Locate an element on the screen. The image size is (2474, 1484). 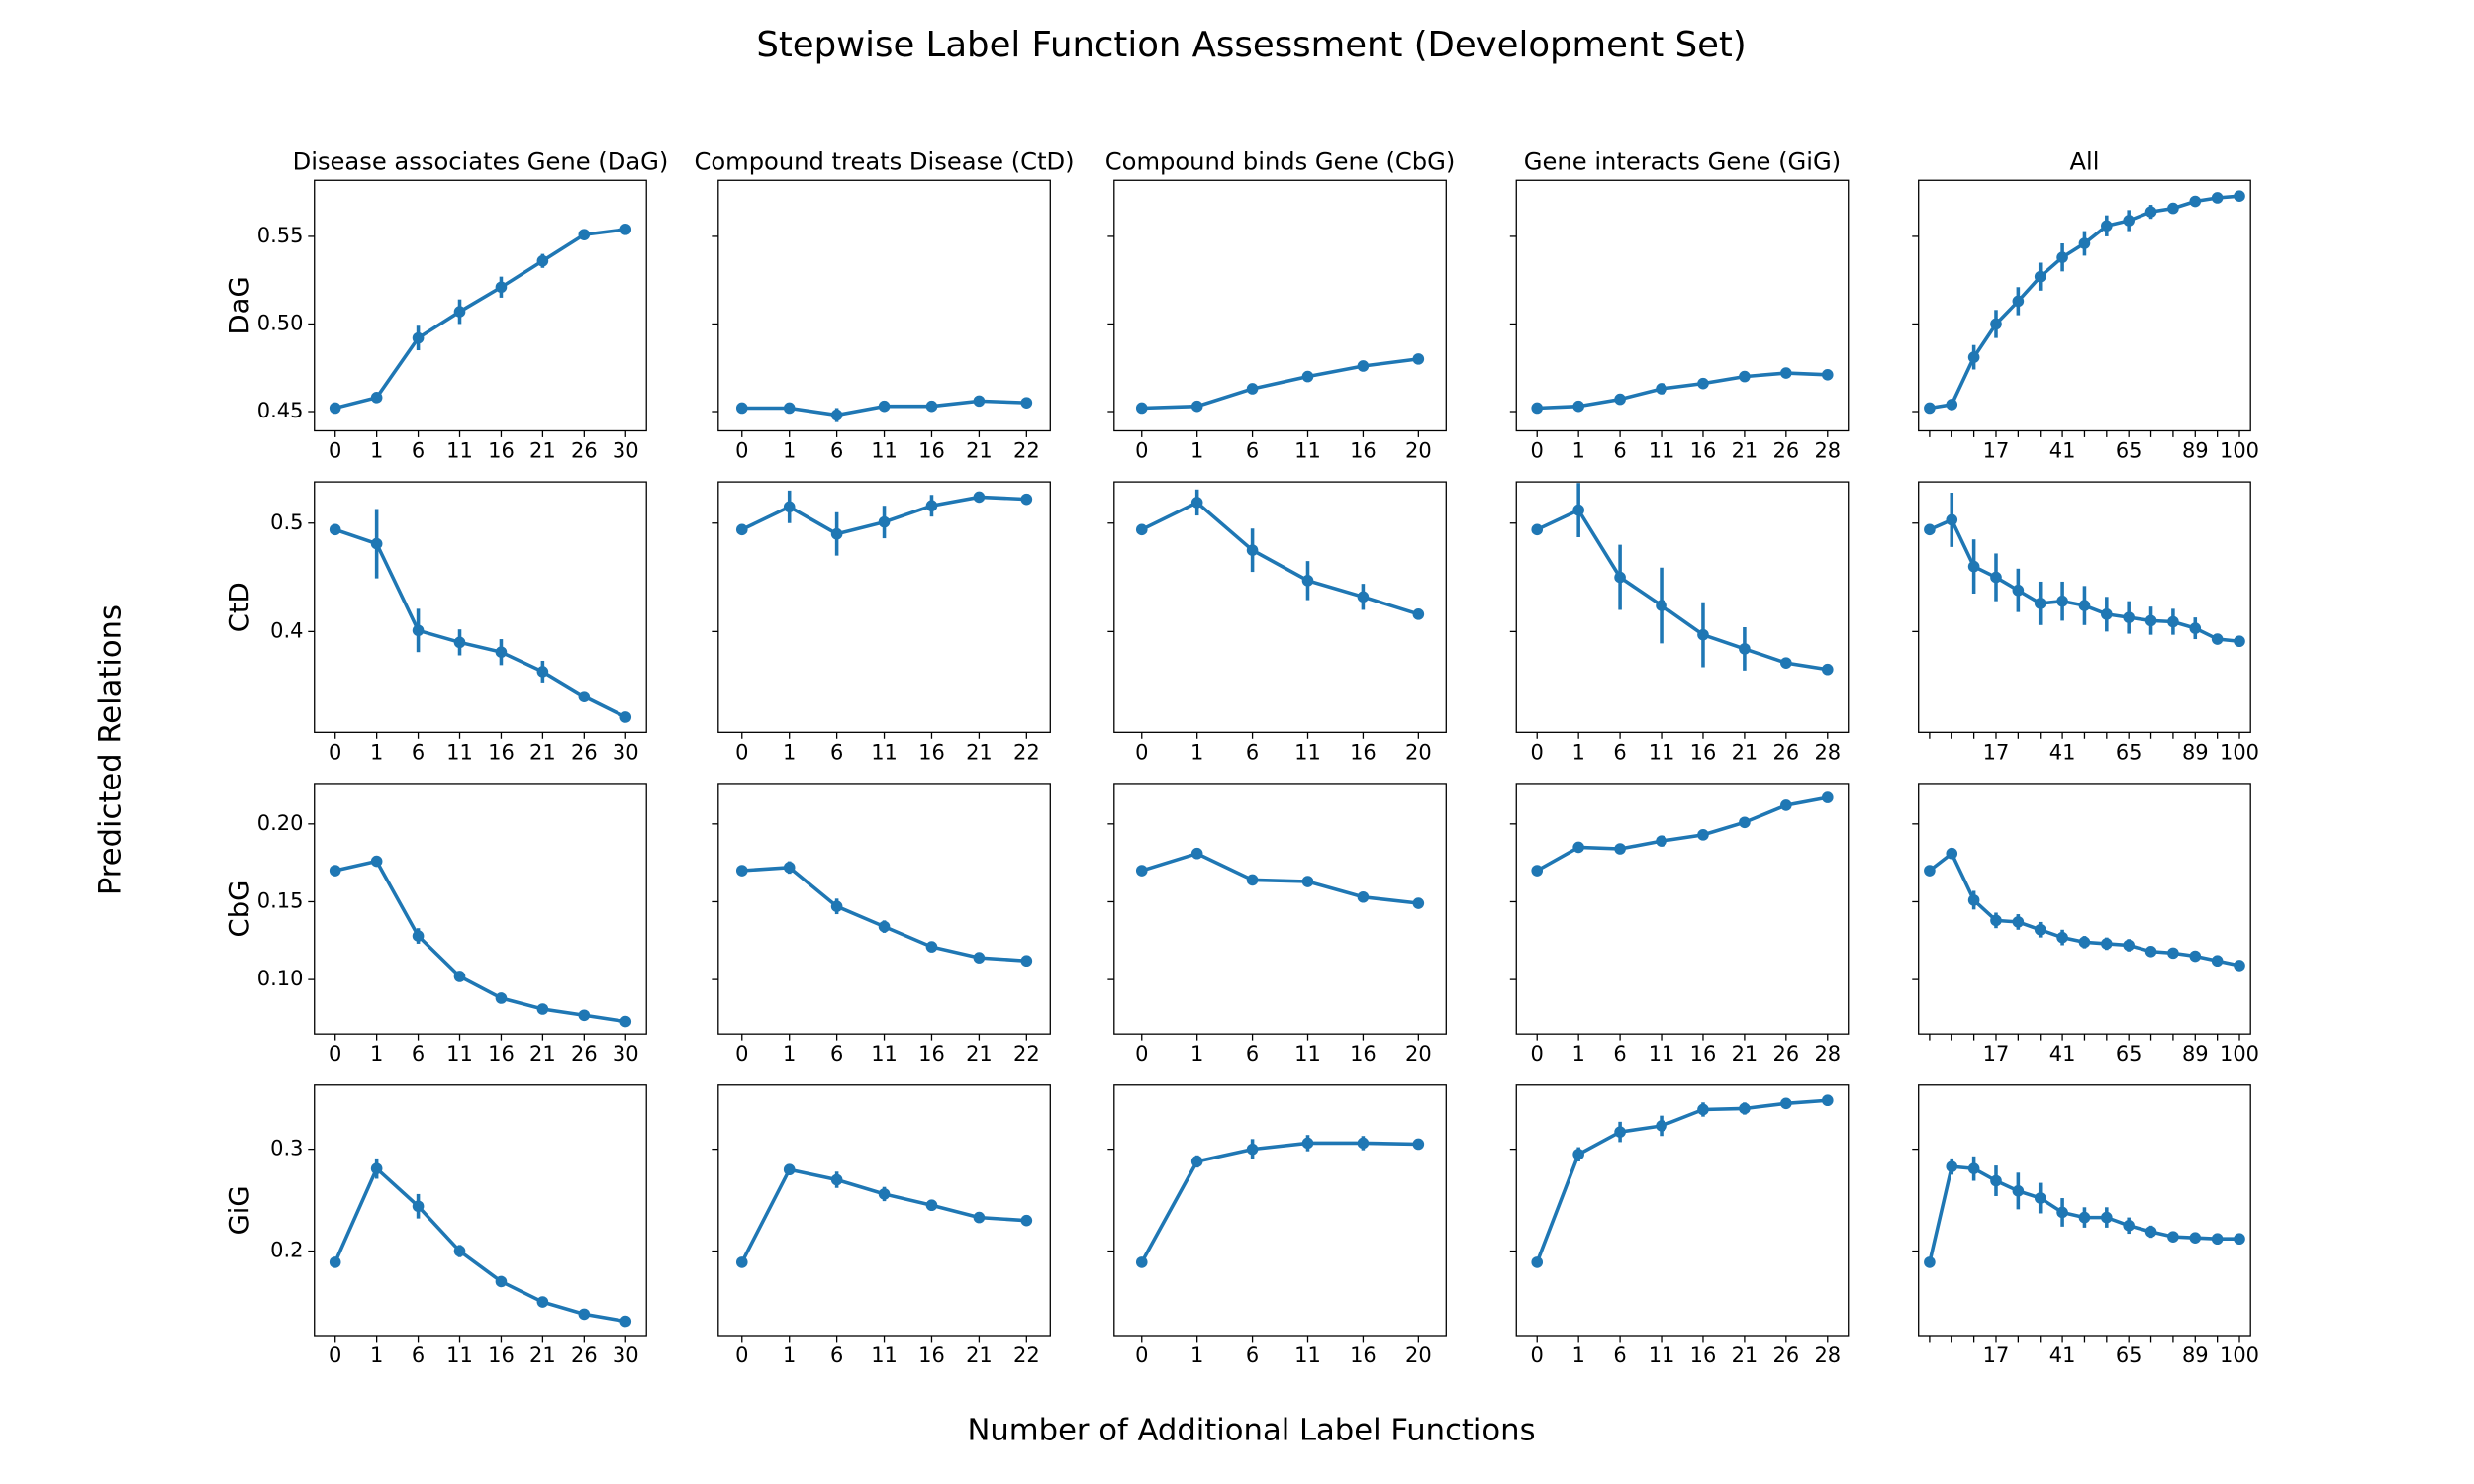
x-tick-label: 65 is located at coordinates (2129, 1355).